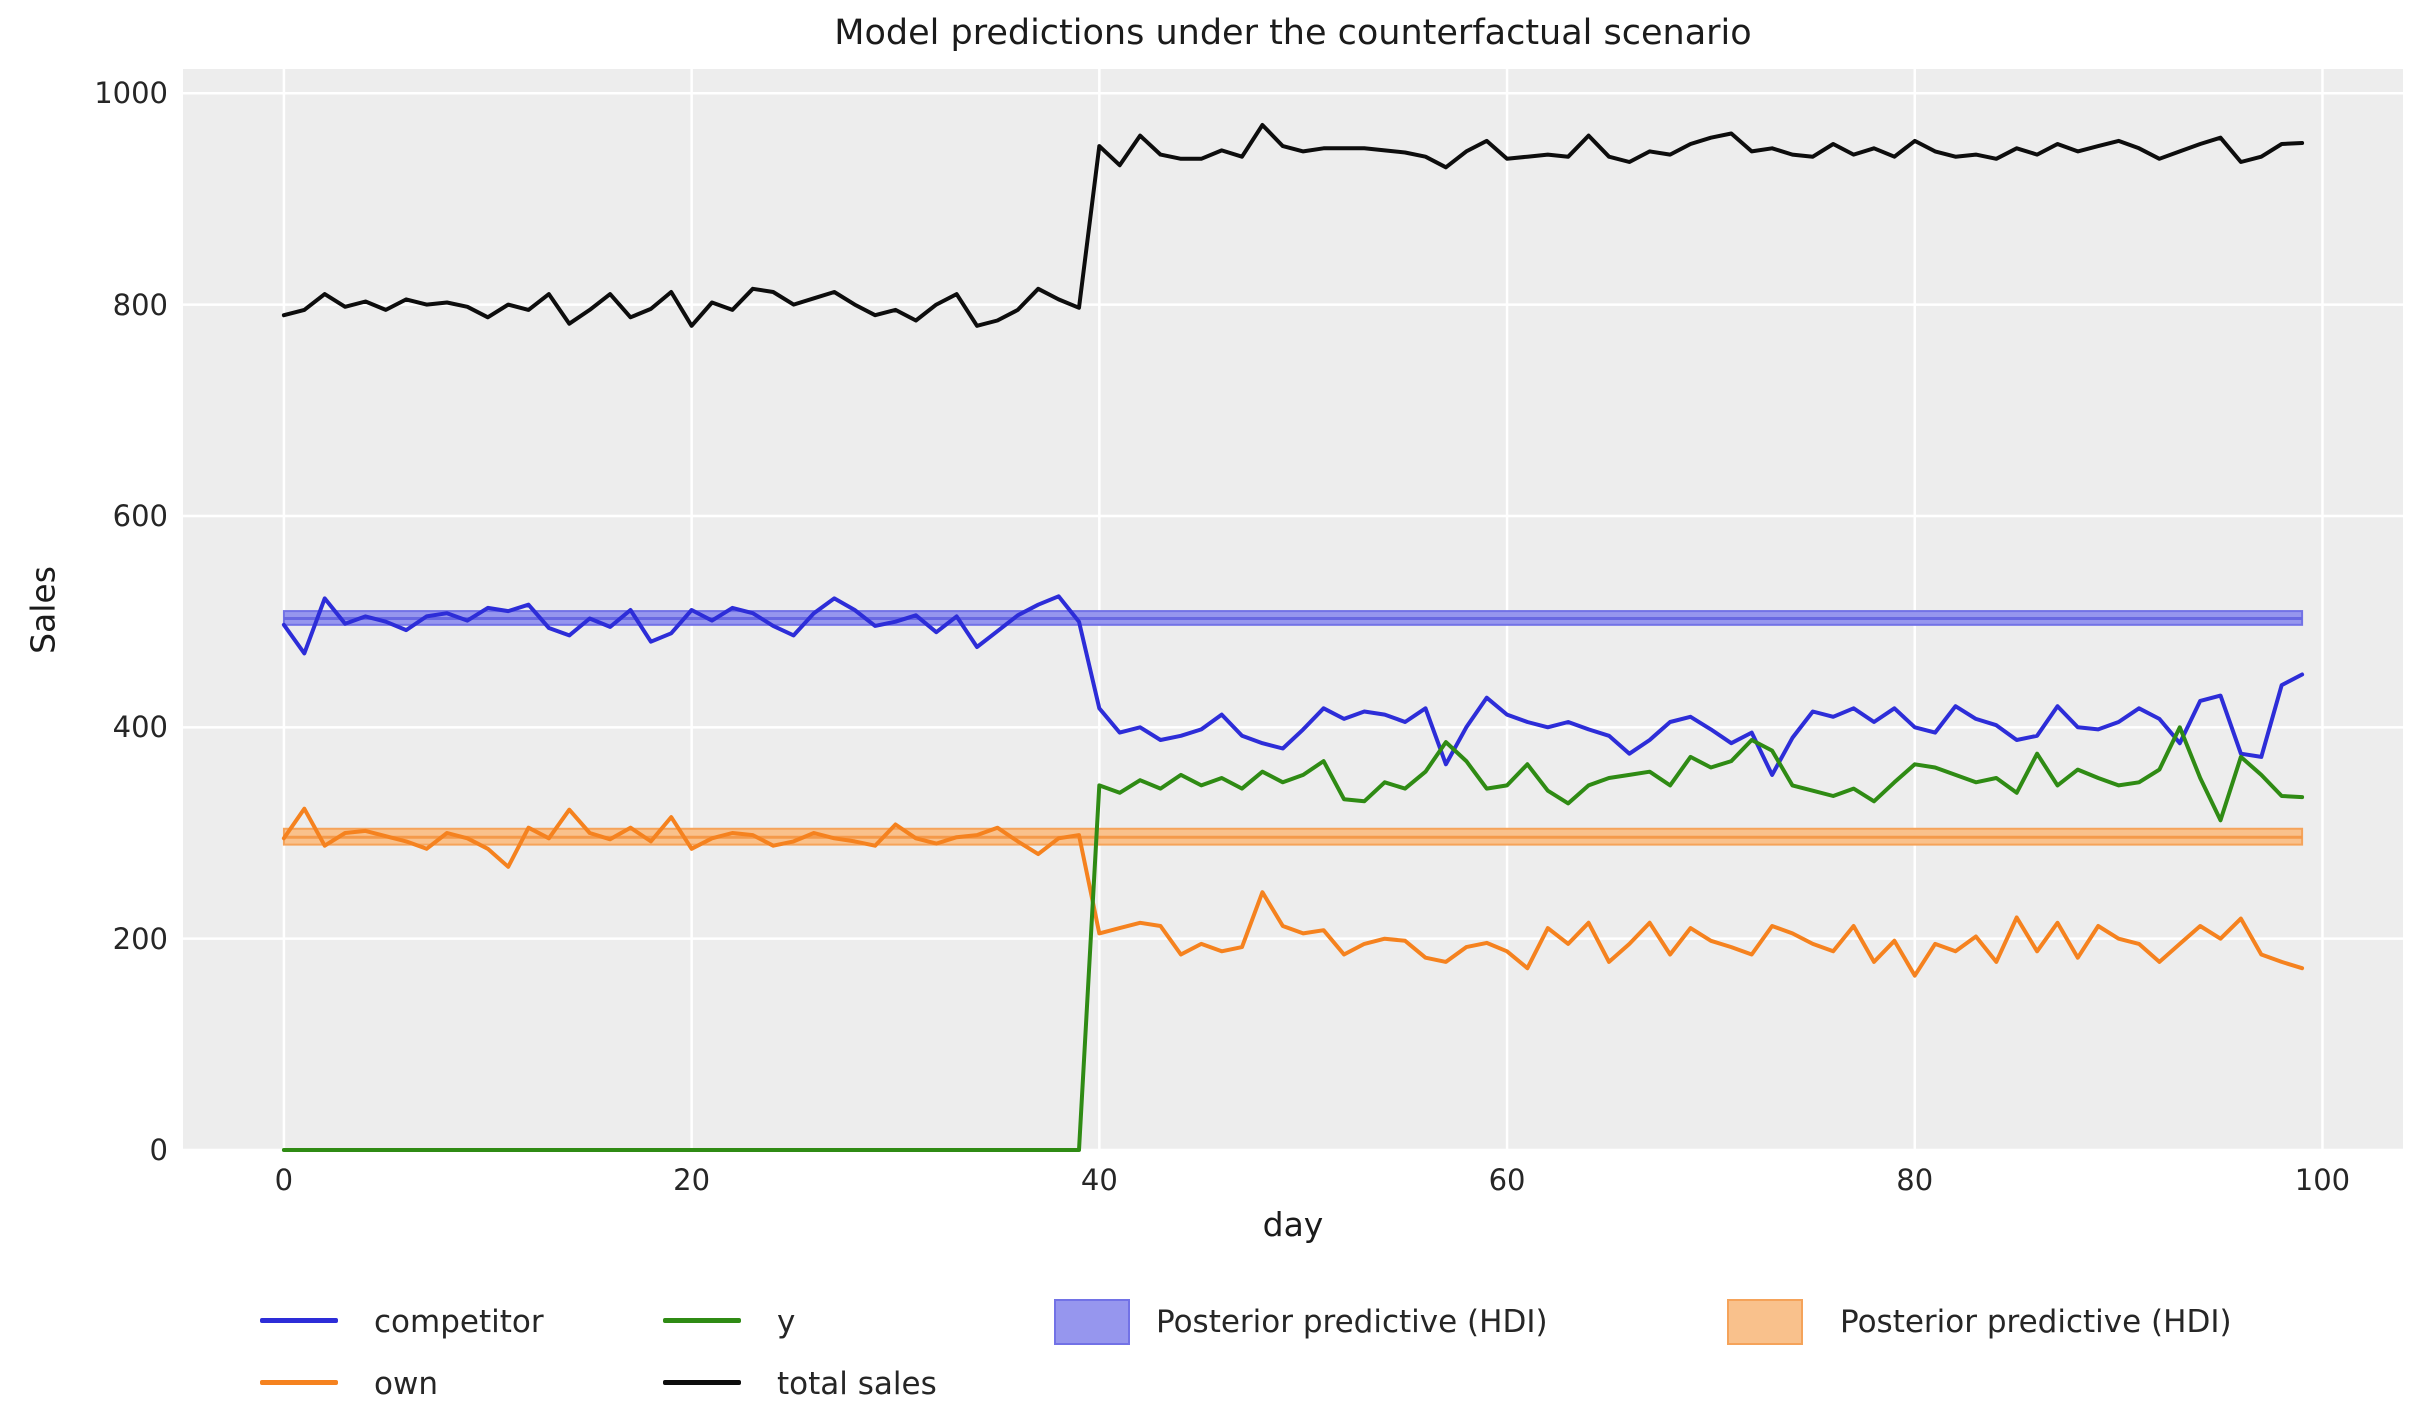 The width and height of the screenshot is (2423, 1423). What do you see at coordinates (1507, 1180) in the screenshot?
I see `x-tick-60: 60` at bounding box center [1507, 1180].